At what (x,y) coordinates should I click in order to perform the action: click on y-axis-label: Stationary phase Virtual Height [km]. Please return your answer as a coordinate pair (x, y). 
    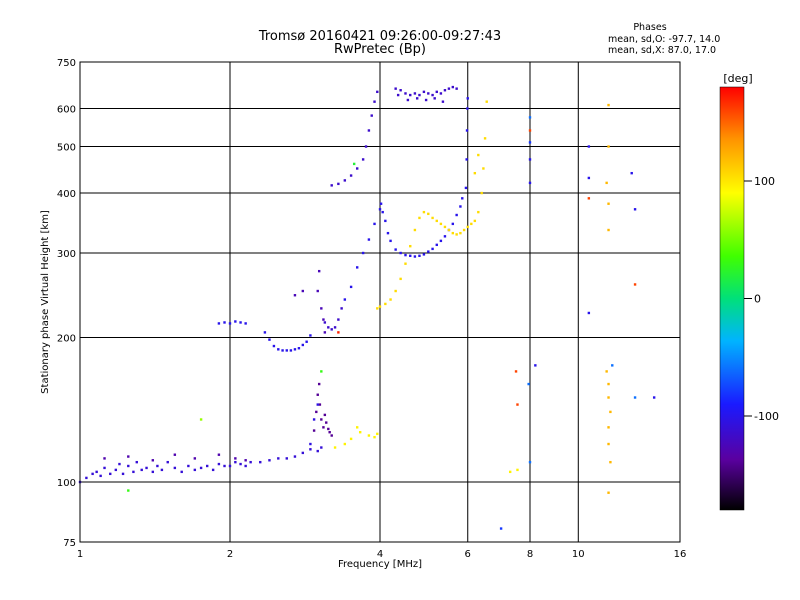
    Looking at the image, I should click on (45, 302).